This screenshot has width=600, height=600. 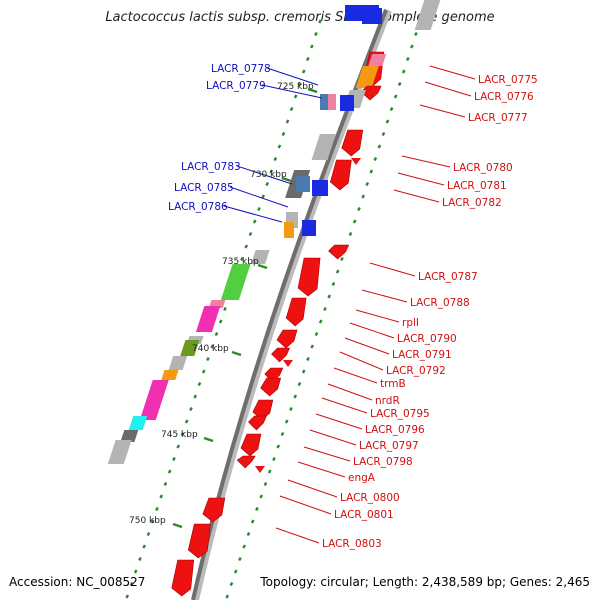 I want to click on gene-label-reverse: LACR_0783, so click(x=211, y=167).